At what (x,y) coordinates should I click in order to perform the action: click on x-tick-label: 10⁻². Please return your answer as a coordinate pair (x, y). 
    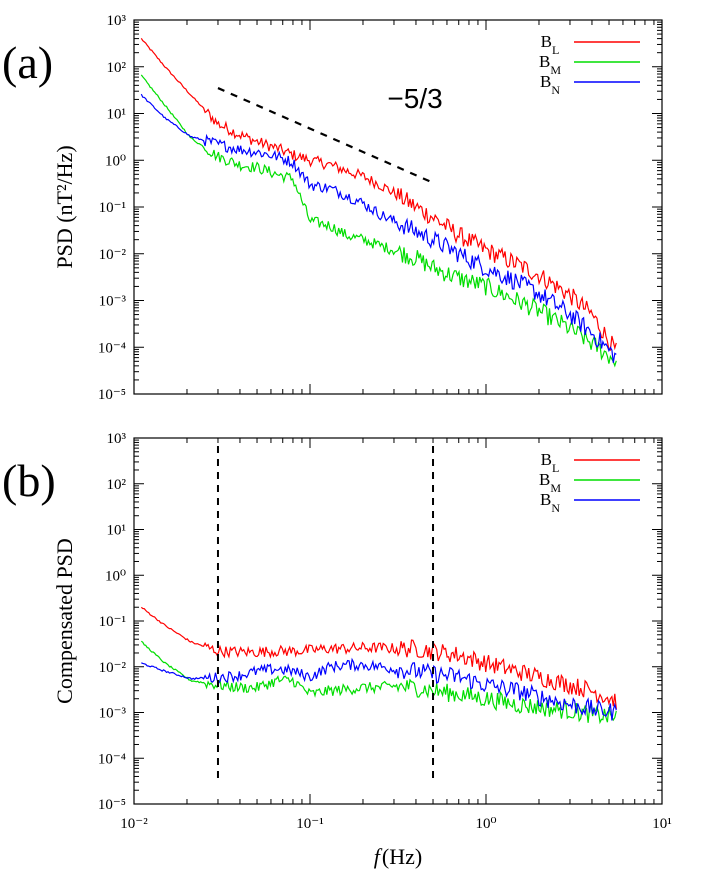
    Looking at the image, I should click on (134, 824).